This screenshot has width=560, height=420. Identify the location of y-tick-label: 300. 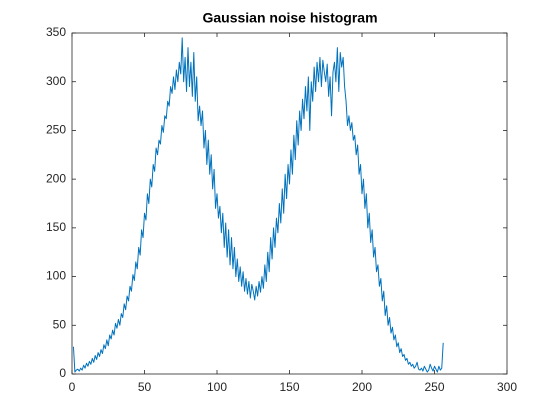
(56, 81).